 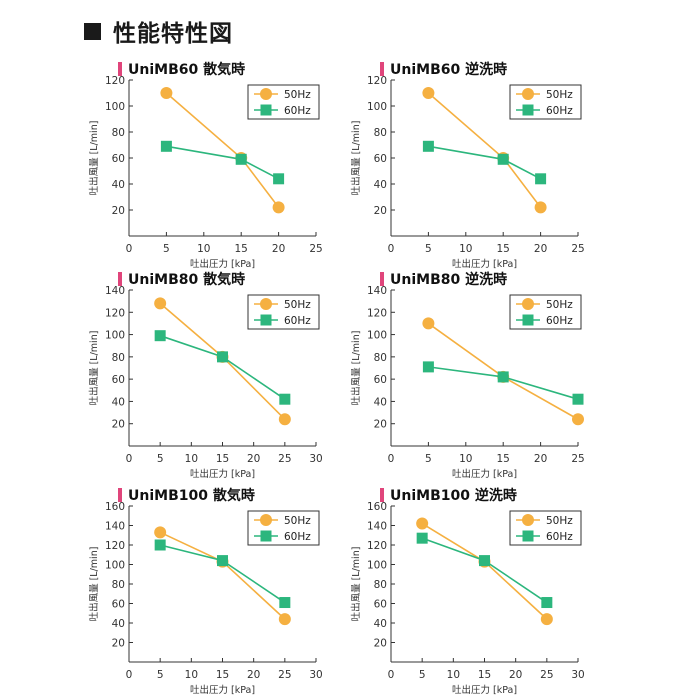 I want to click on chart-title-row: UniMB60 逆洗時, so click(x=443, y=69).